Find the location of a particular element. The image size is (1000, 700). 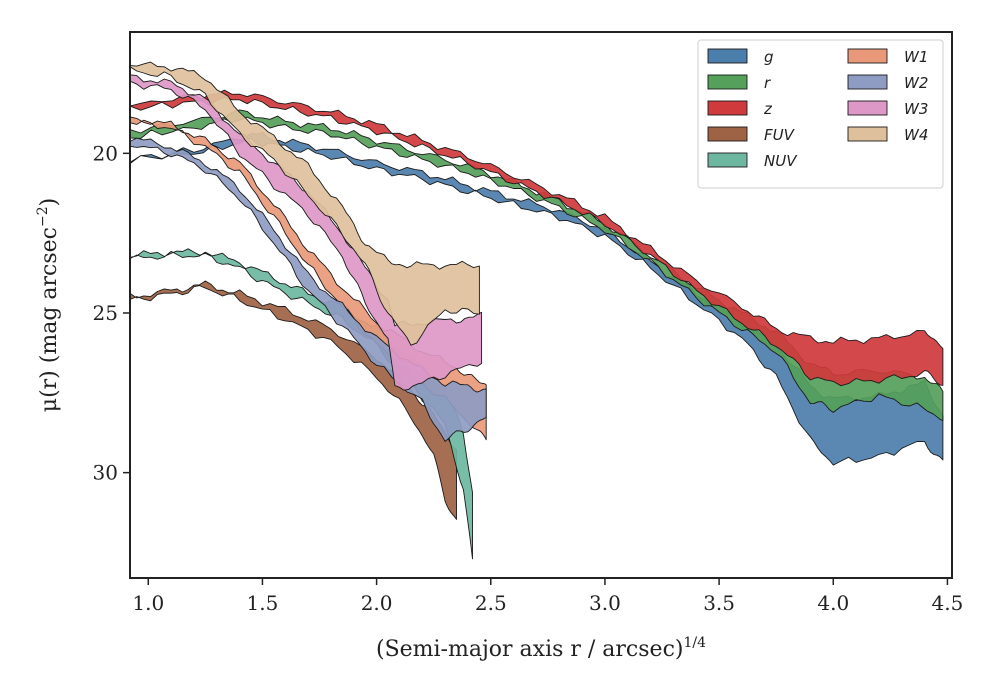

legend-label-w4: W4 is located at coordinates (916, 135).